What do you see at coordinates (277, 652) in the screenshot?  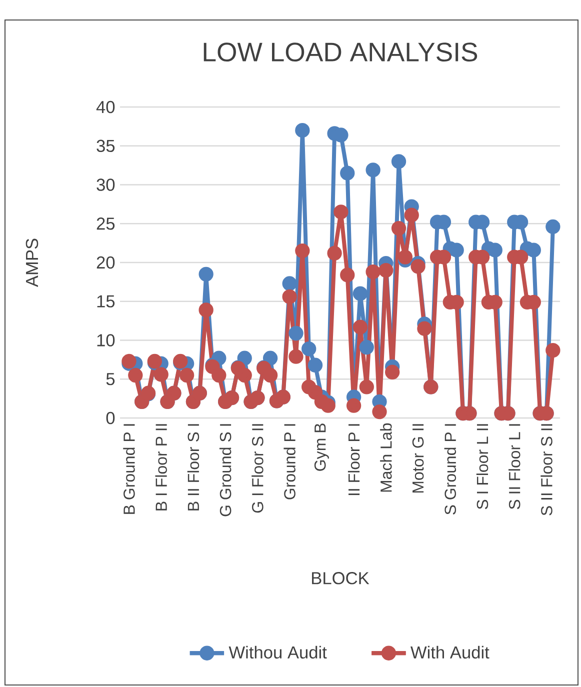 I see `legend-label: Withou Audit` at bounding box center [277, 652].